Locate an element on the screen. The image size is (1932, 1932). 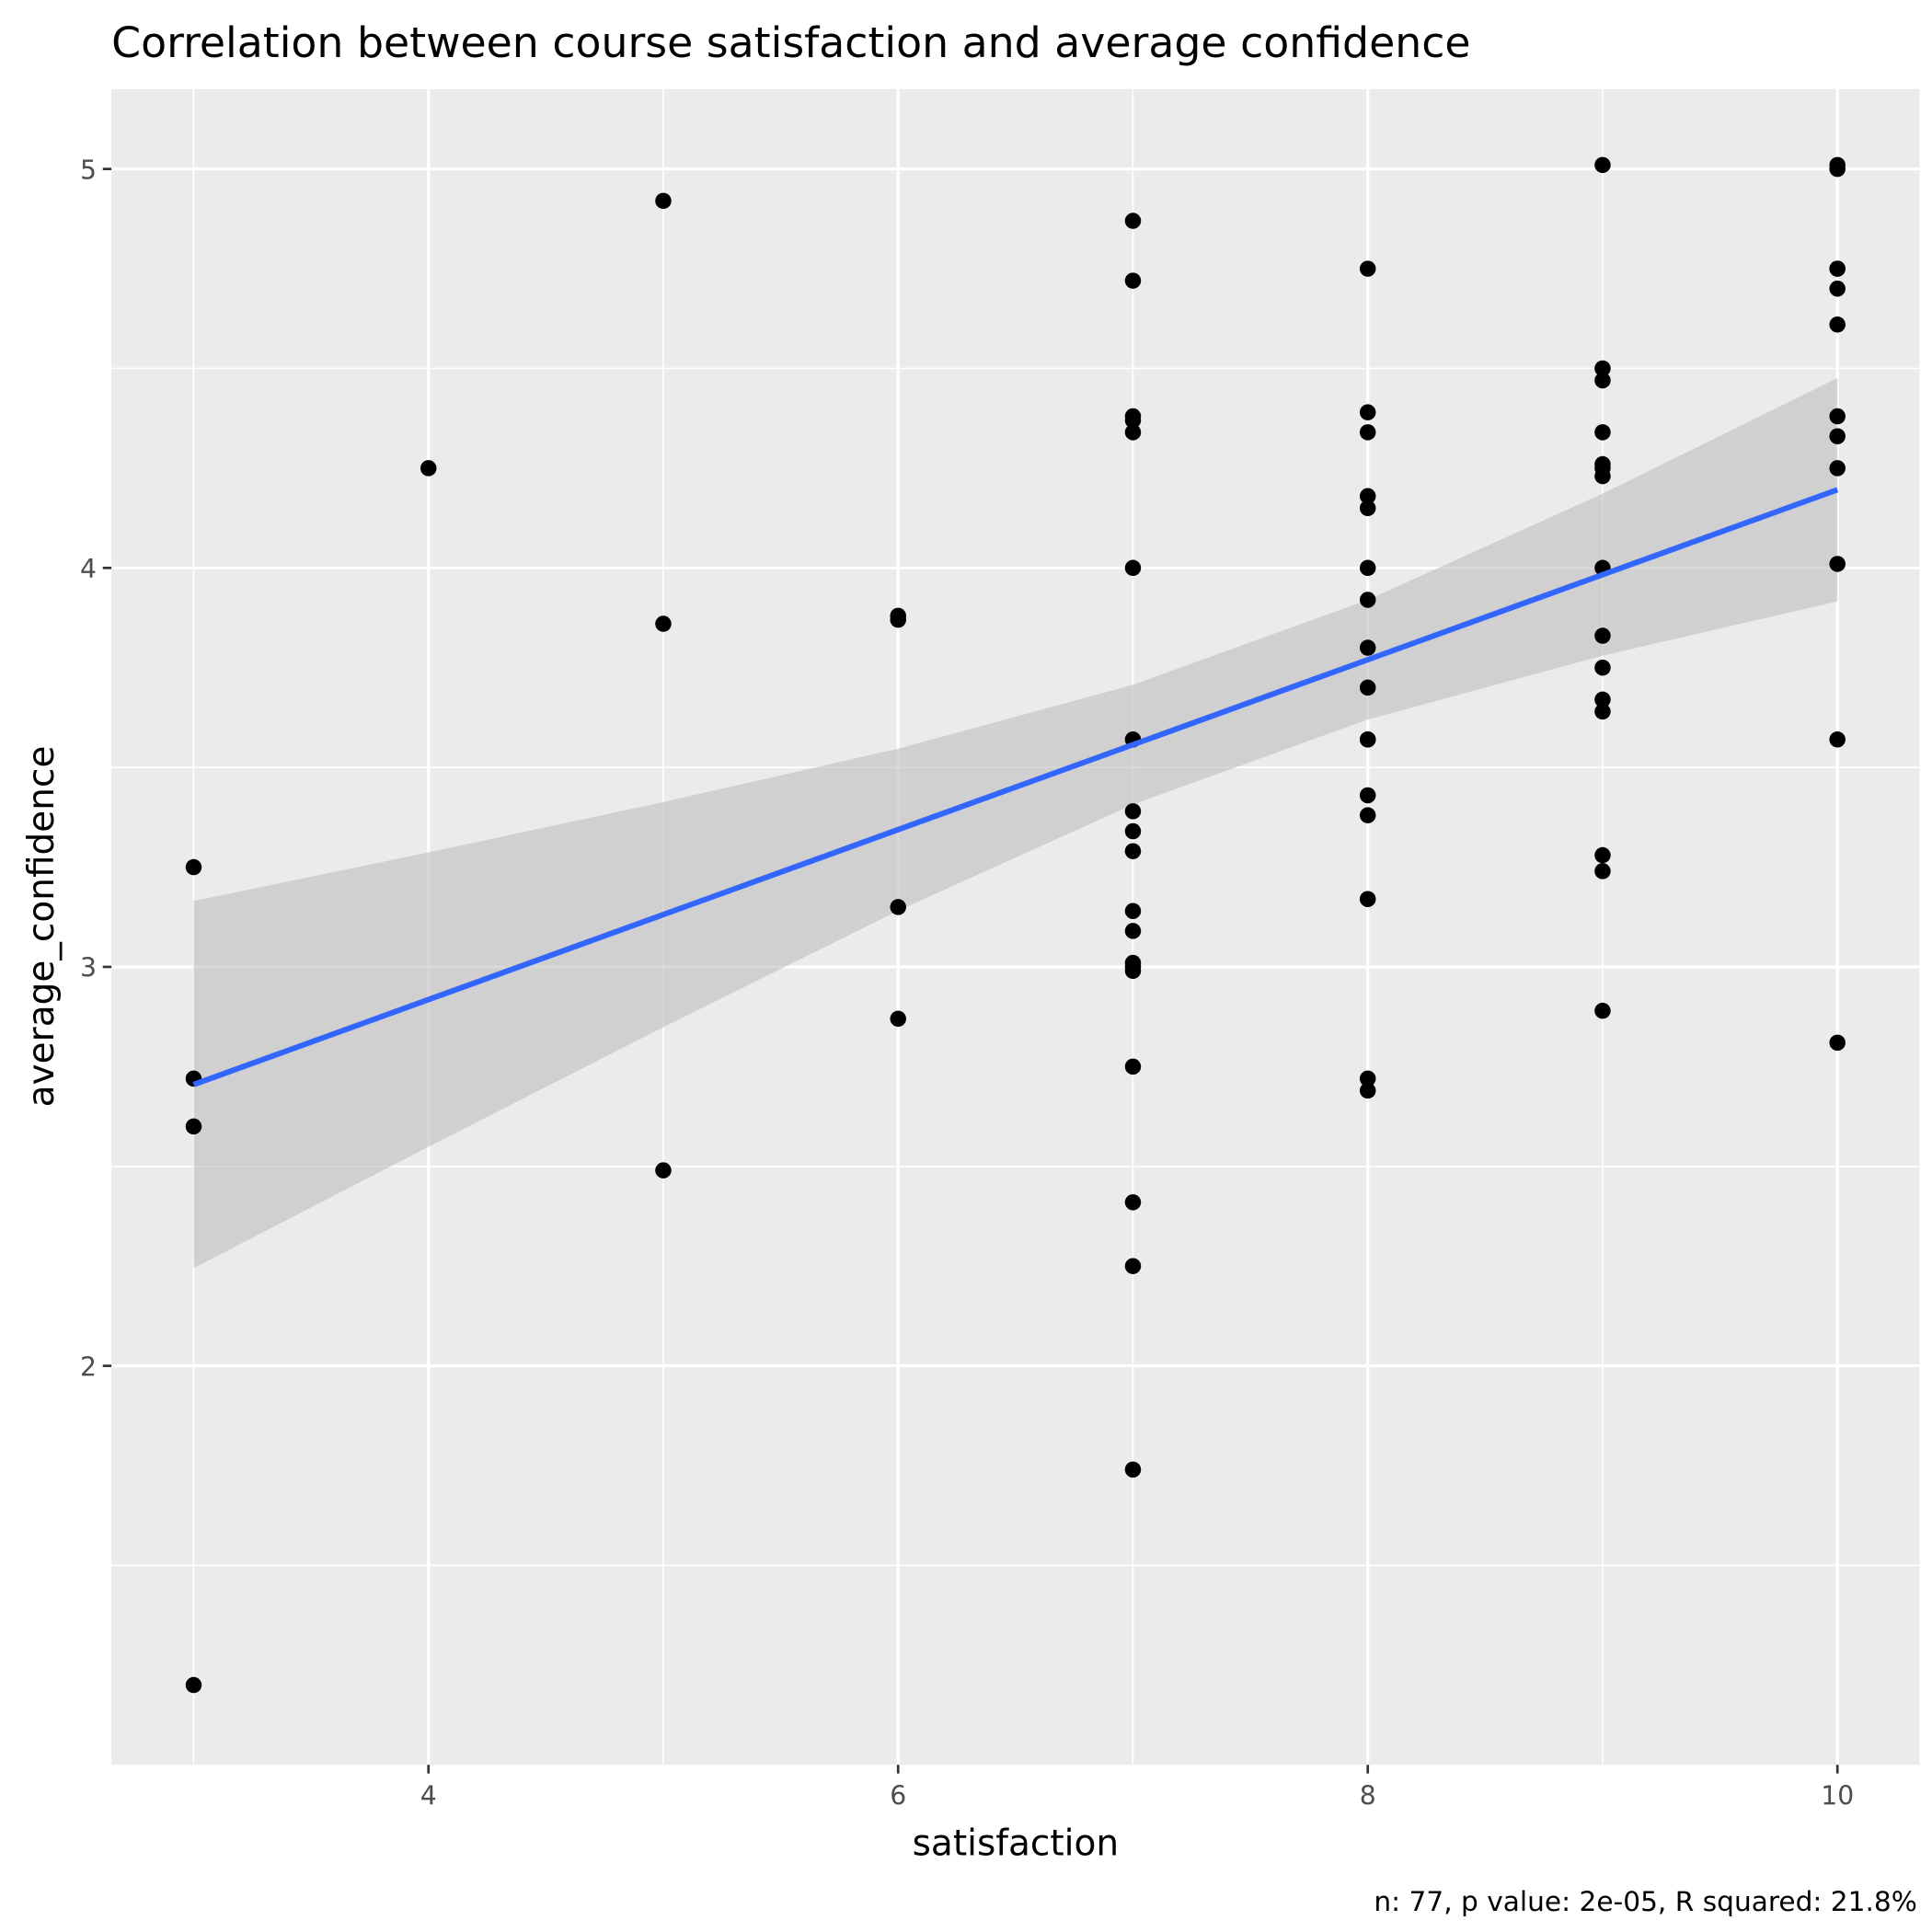
x-axis-label: satisfaction is located at coordinates (1016, 1844).